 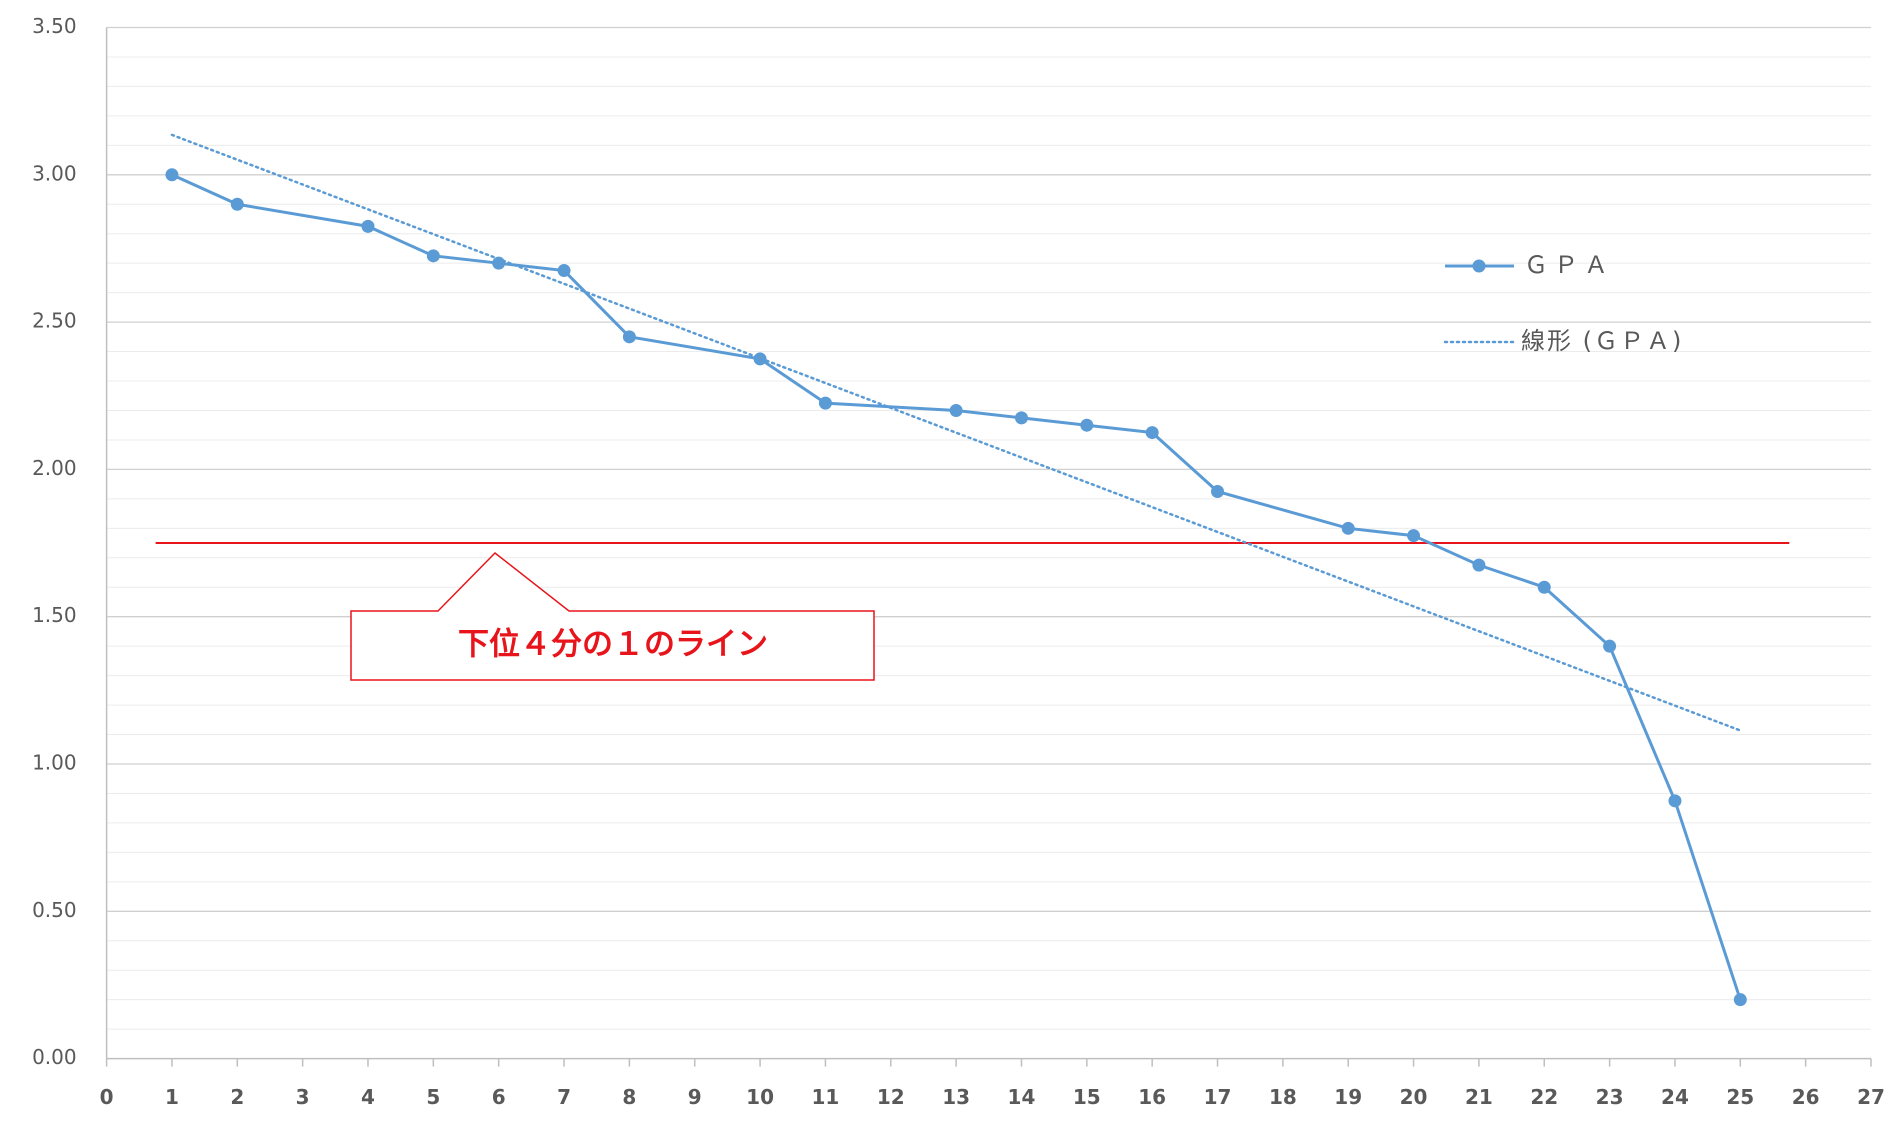 What do you see at coordinates (499, 1097) in the screenshot?
I see `x-tick-label: 6` at bounding box center [499, 1097].